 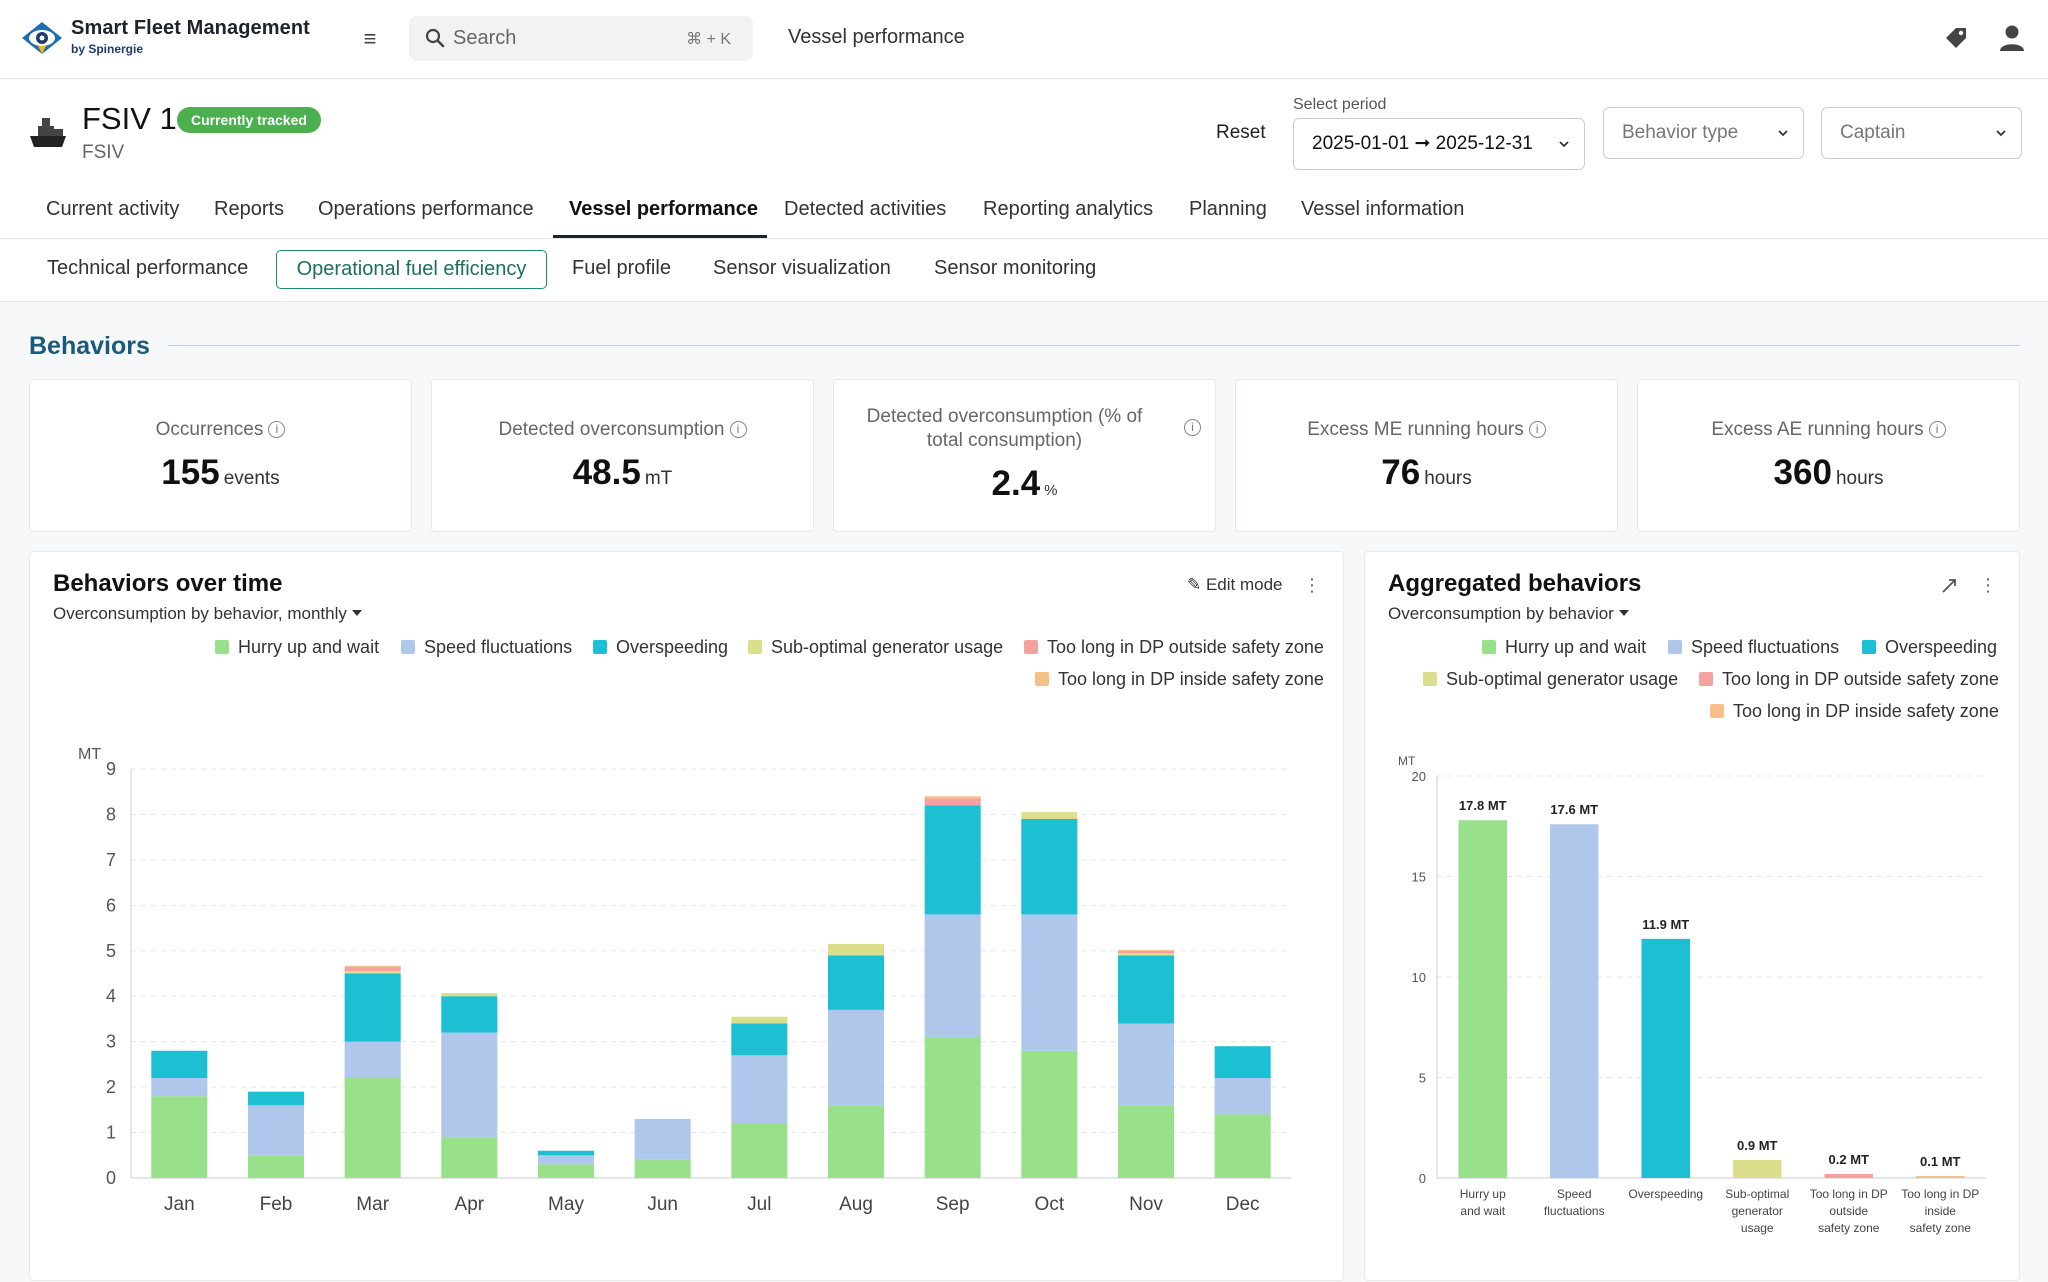 What do you see at coordinates (148, 268) in the screenshot?
I see `subtab-technical-performance: Technical performance` at bounding box center [148, 268].